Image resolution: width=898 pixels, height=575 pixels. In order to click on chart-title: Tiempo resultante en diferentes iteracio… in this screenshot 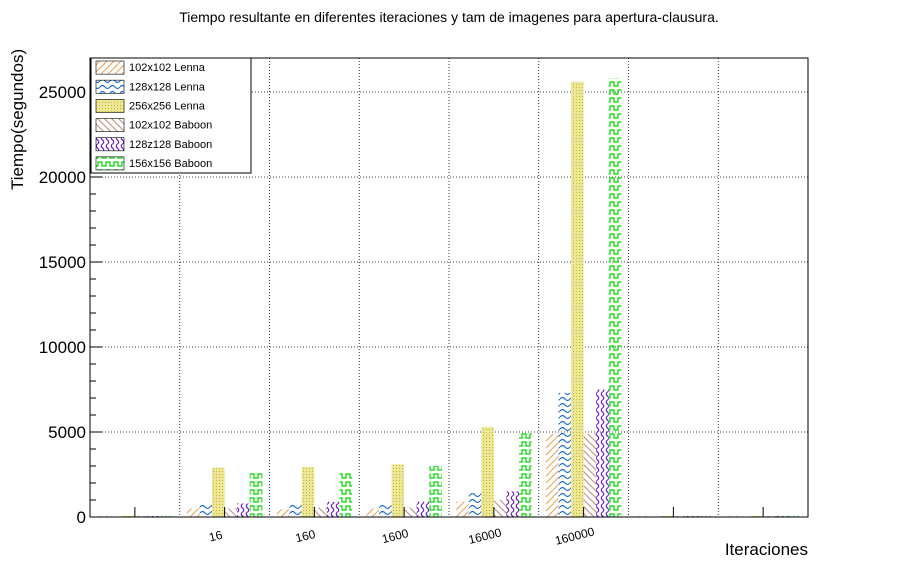, I will do `click(449, 17)`.